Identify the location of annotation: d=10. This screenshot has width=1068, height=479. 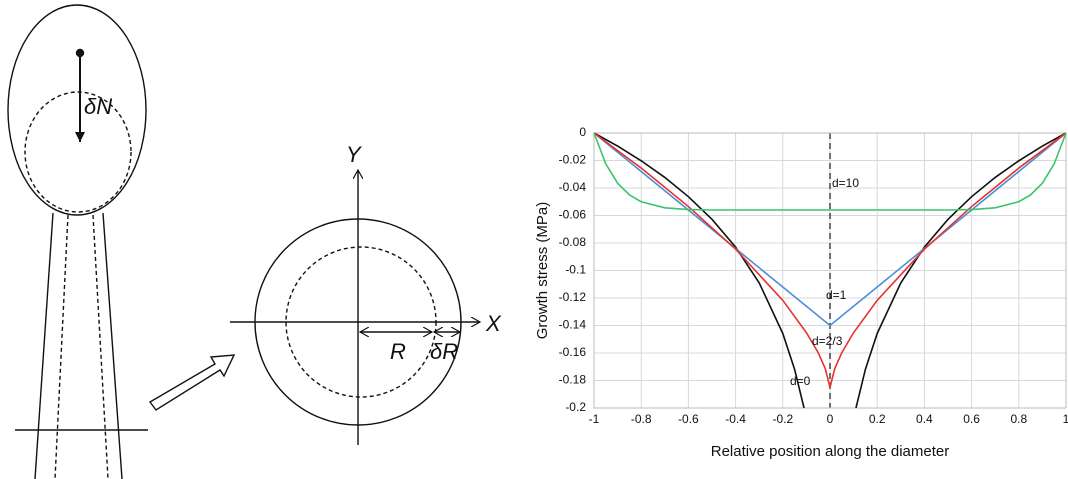
(845, 183).